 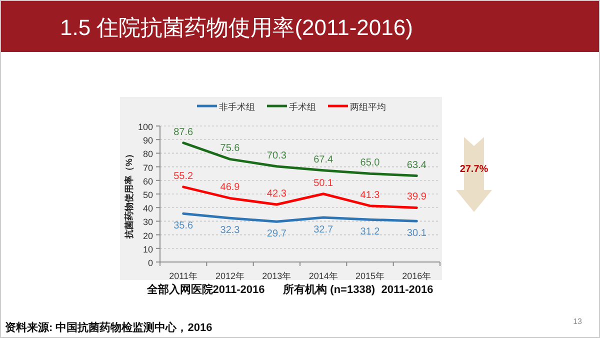 I want to click on y-tick-label: 100, so click(x=145, y=127).